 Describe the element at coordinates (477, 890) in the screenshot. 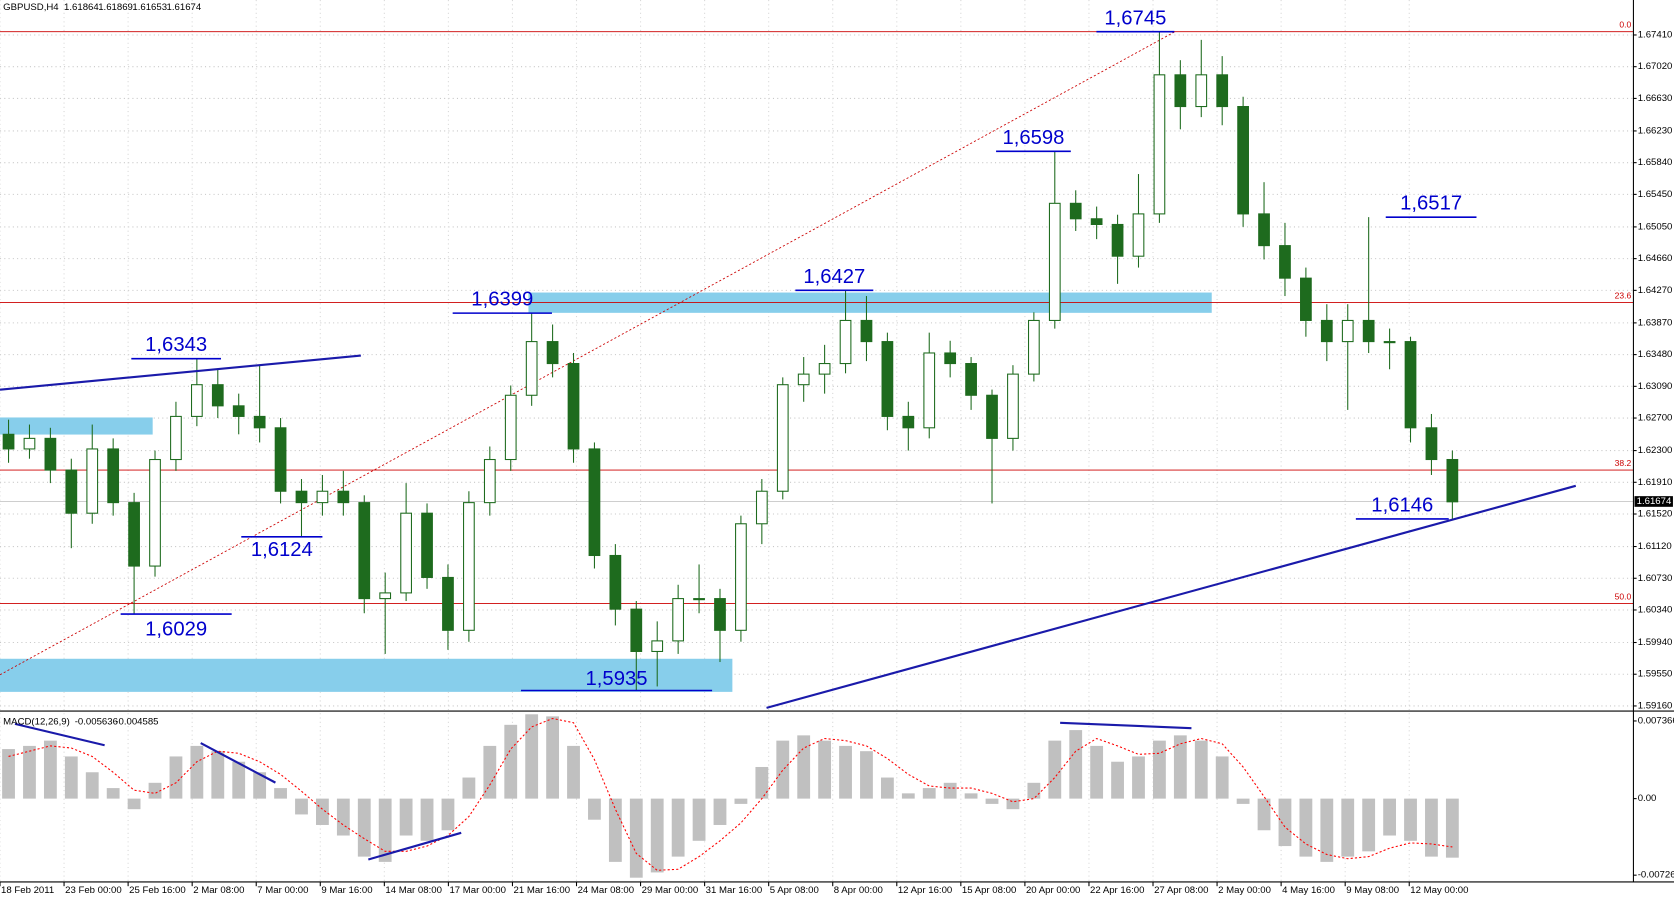

I see `x-tick-label: 17 Mar 00:00` at that location.